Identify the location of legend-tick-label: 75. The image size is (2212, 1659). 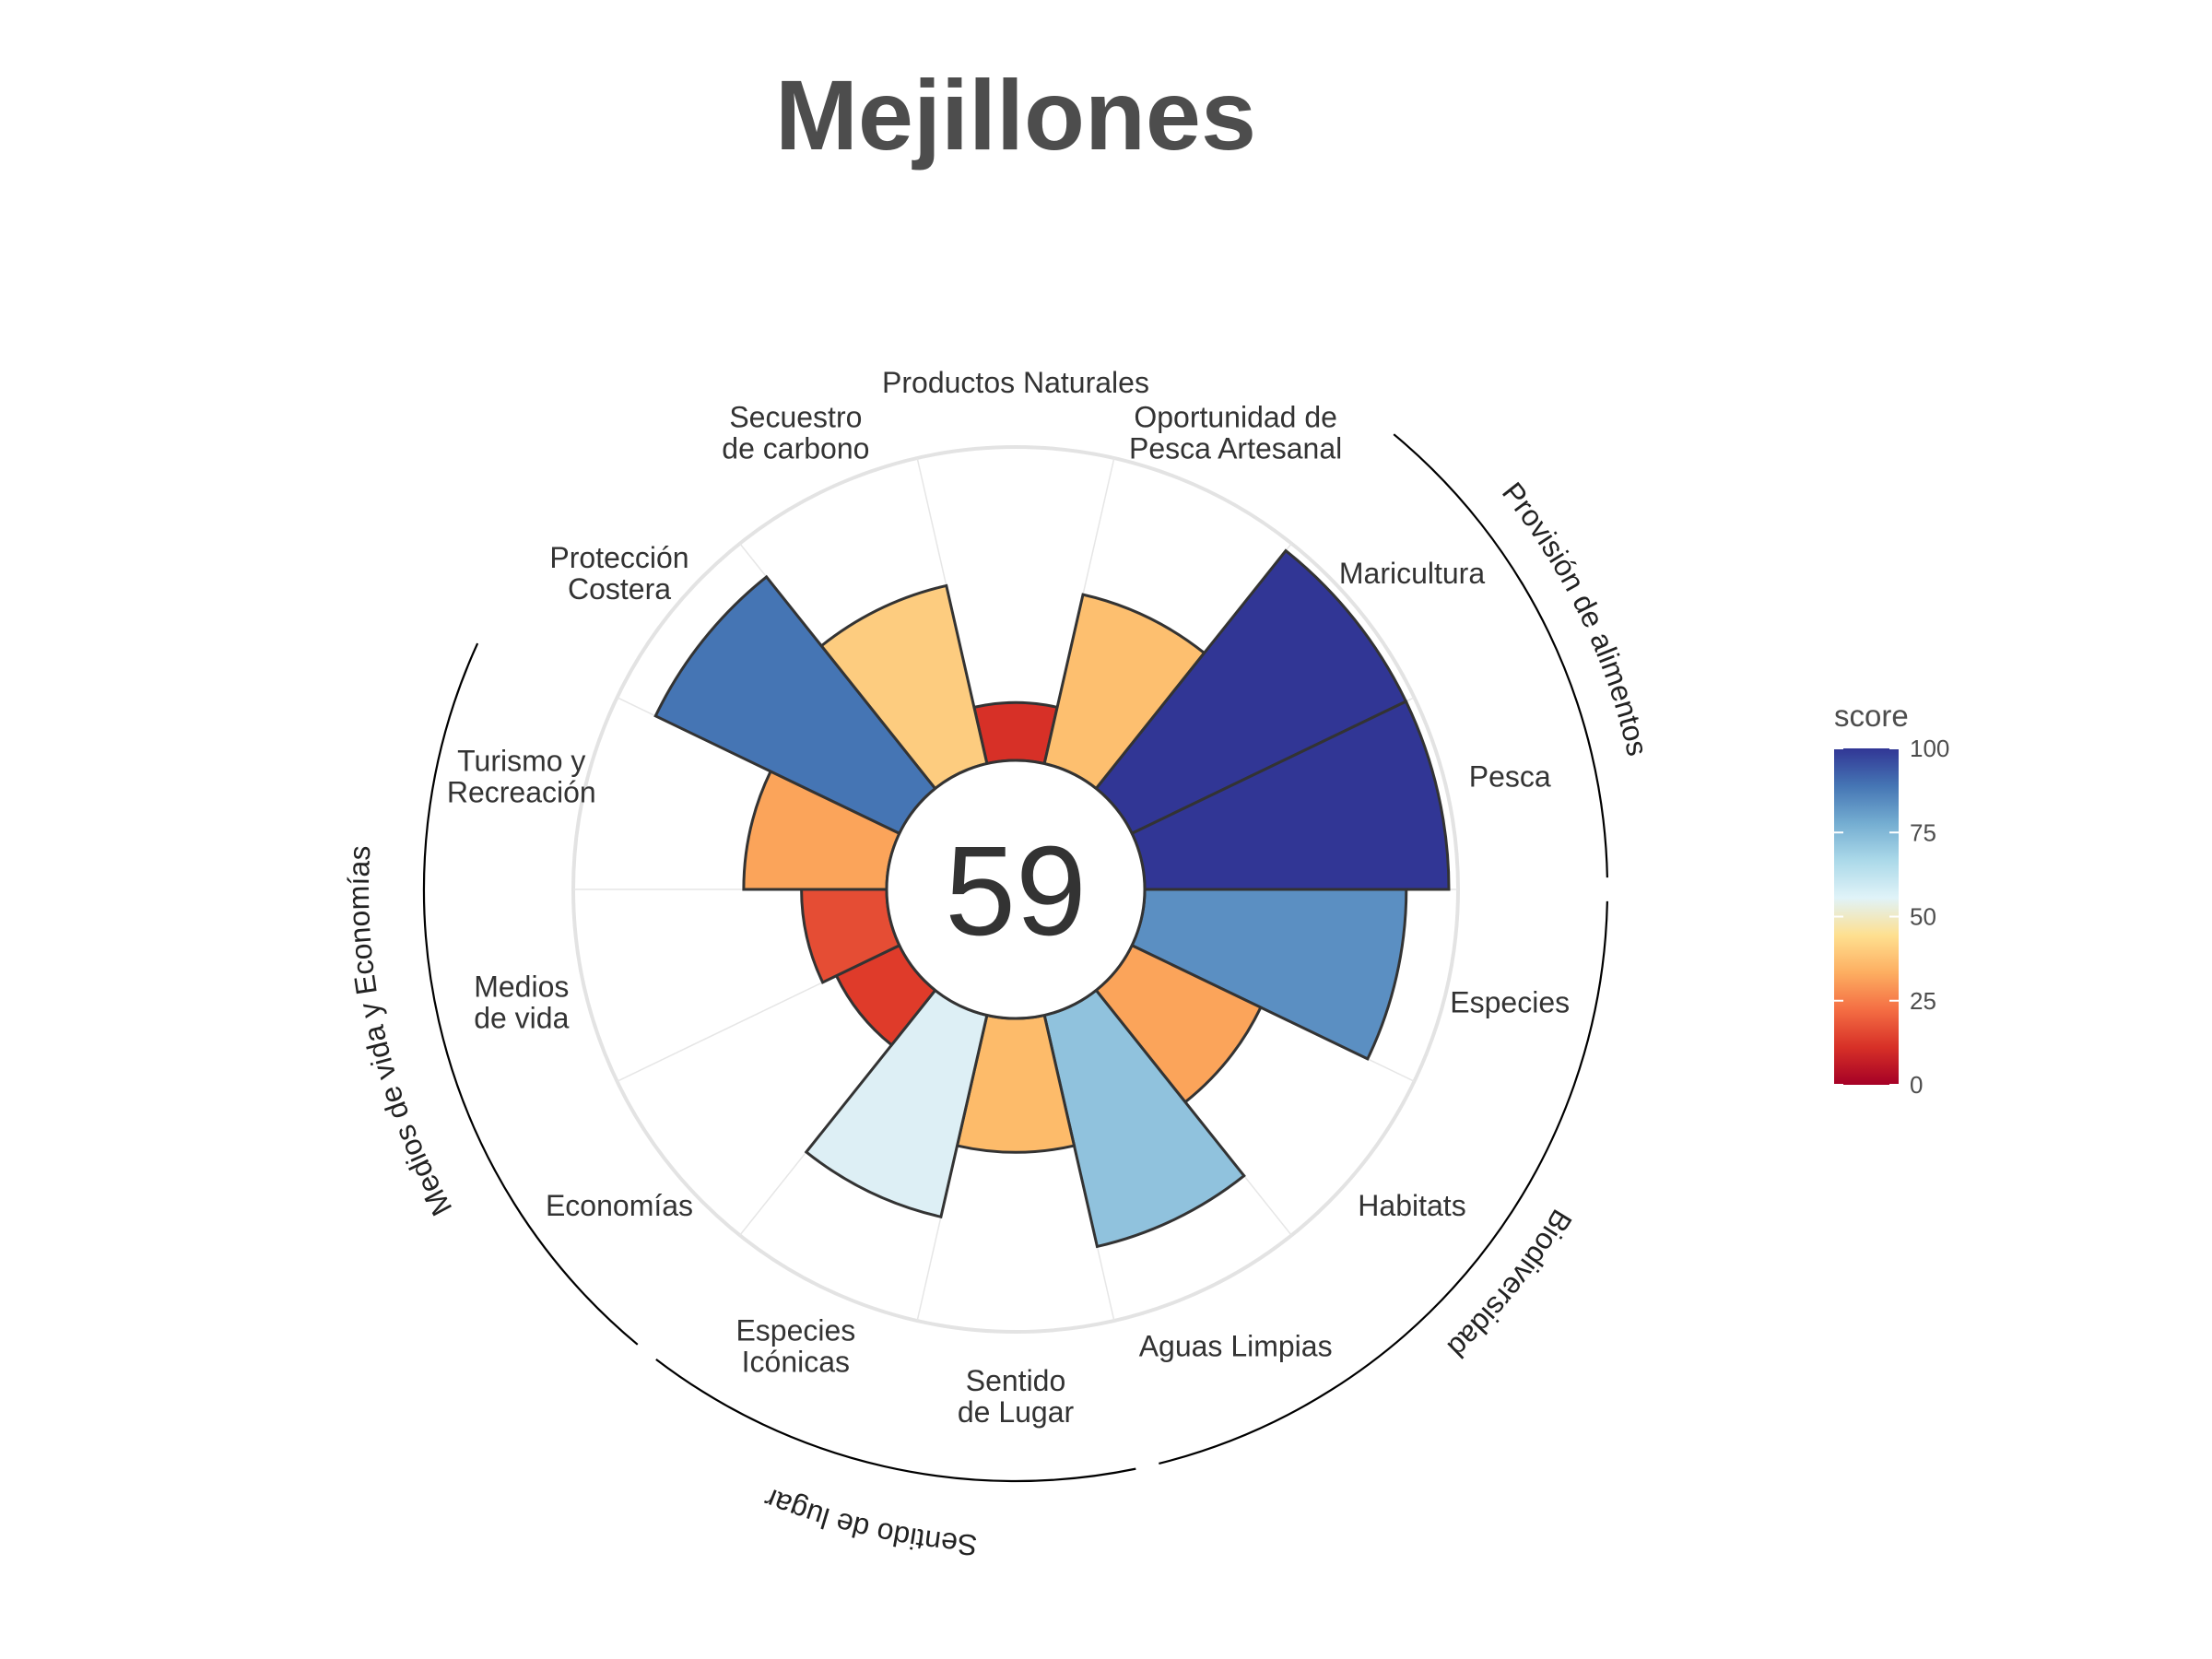
(1923, 832).